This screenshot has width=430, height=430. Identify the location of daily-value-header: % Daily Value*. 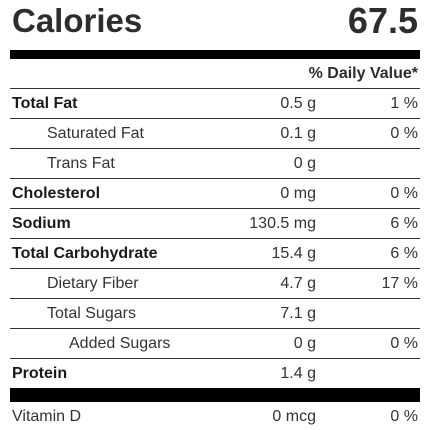
(363, 73).